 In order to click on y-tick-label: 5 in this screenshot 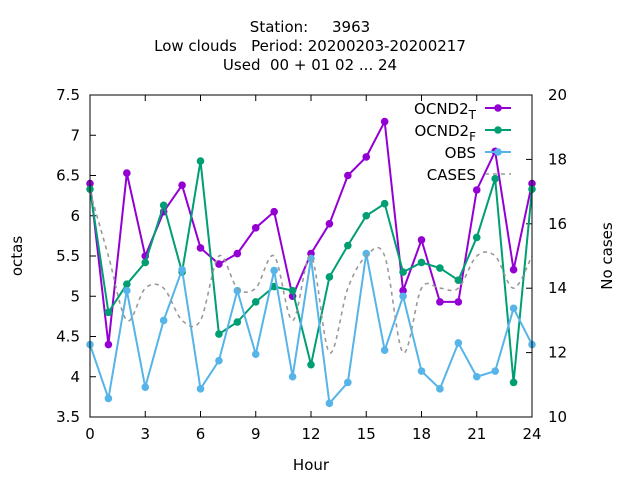, I will do `click(75, 296)`.